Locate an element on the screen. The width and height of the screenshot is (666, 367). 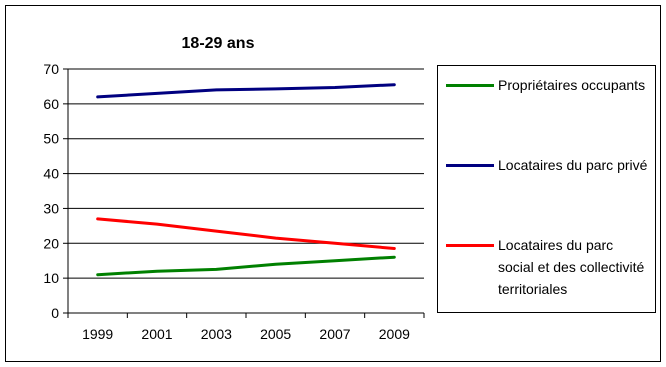
legend-label-proprietaires: Propriétaires occupants is located at coordinates (572, 85).